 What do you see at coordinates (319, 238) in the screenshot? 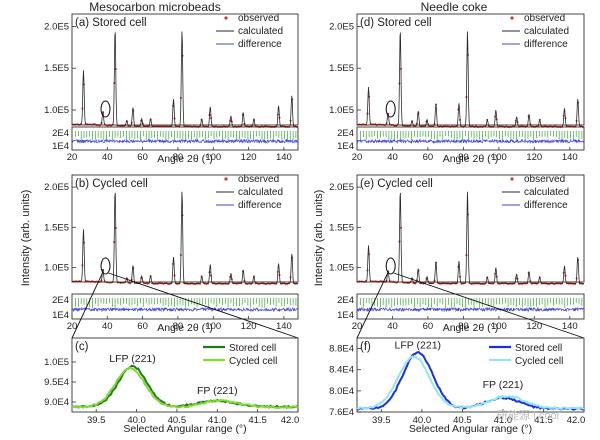
I see `y-axis-label-right: Intensity (arb. units)` at bounding box center [319, 238].